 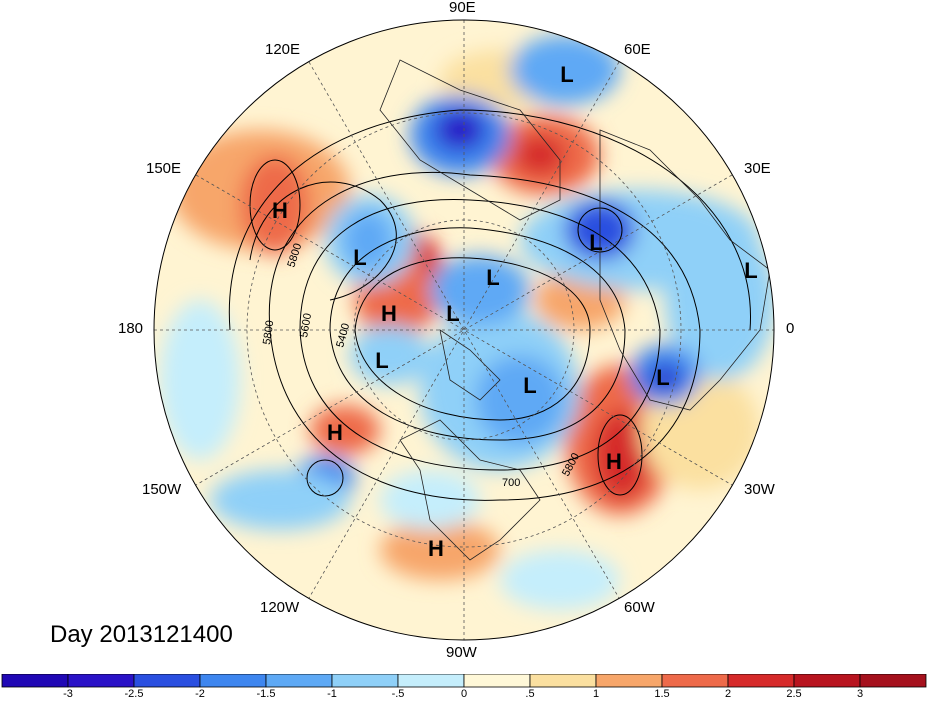 I want to click on colorbar-tick-label: -2, so click(x=200, y=694).